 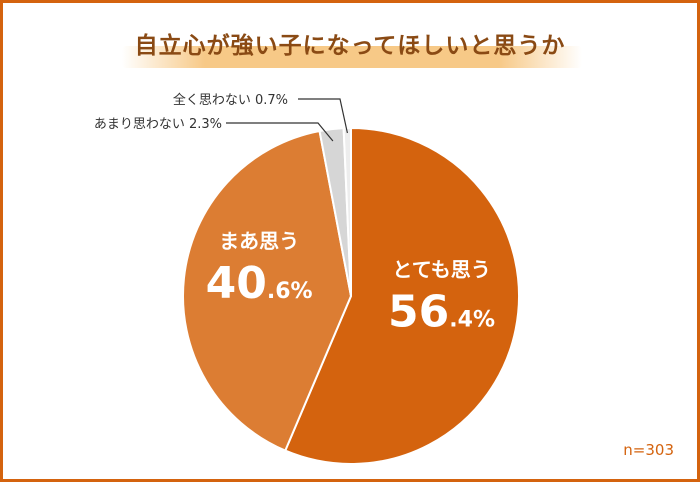 I want to click on slice-label-0: とても思う, so click(x=441, y=269).